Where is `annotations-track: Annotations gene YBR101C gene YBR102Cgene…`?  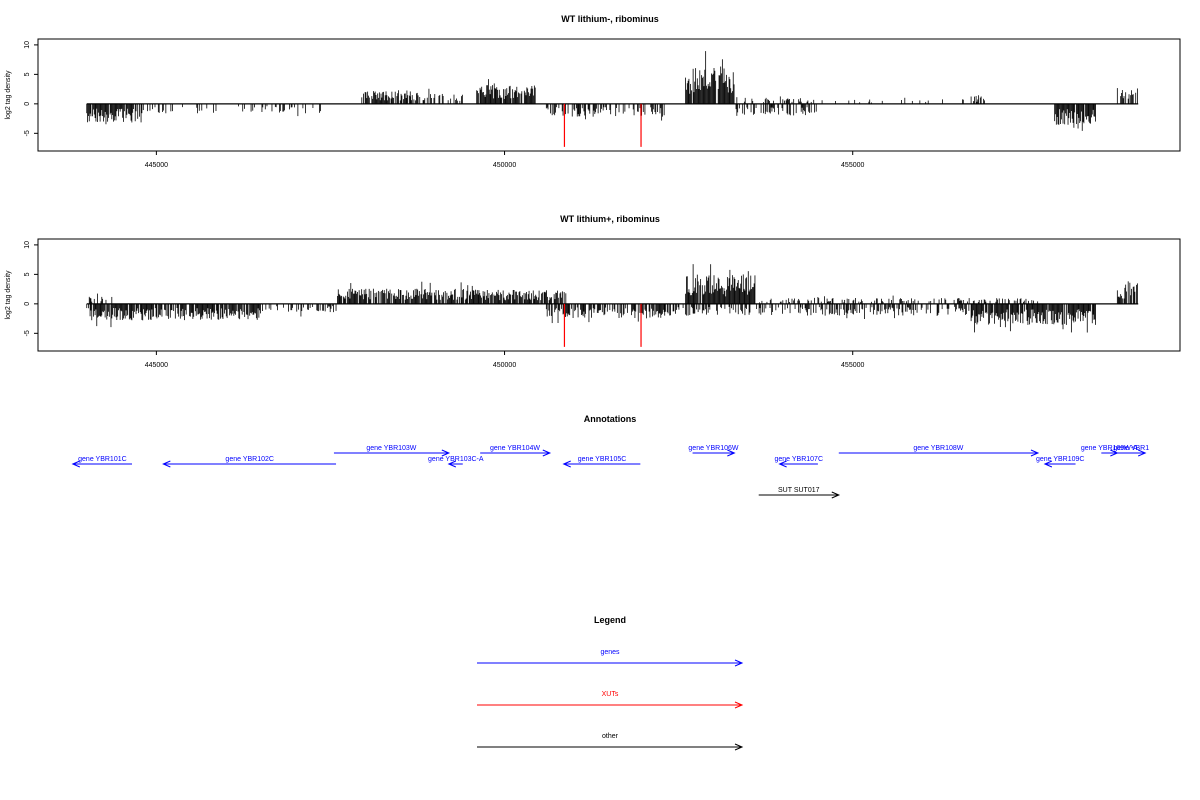
annotations-track: Annotations gene YBR101C gene YBR102Cgene… is located at coordinates (610, 456).